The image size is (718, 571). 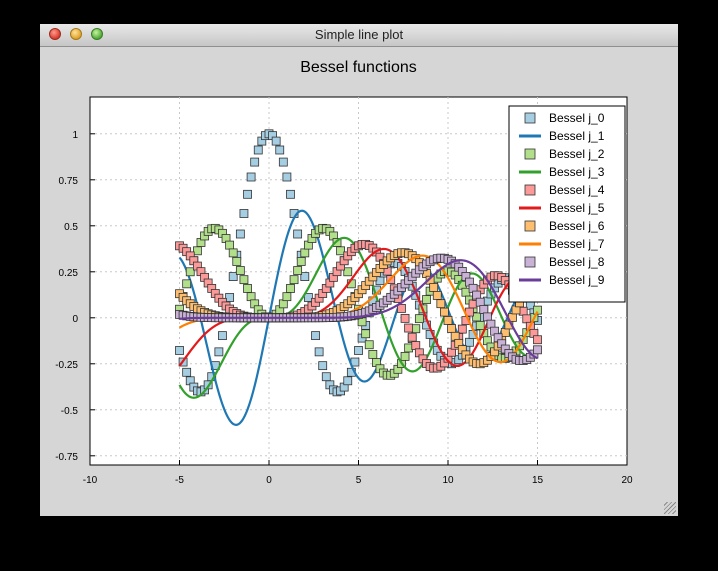 I want to click on window-title: Simple line plot, so click(x=359, y=34).